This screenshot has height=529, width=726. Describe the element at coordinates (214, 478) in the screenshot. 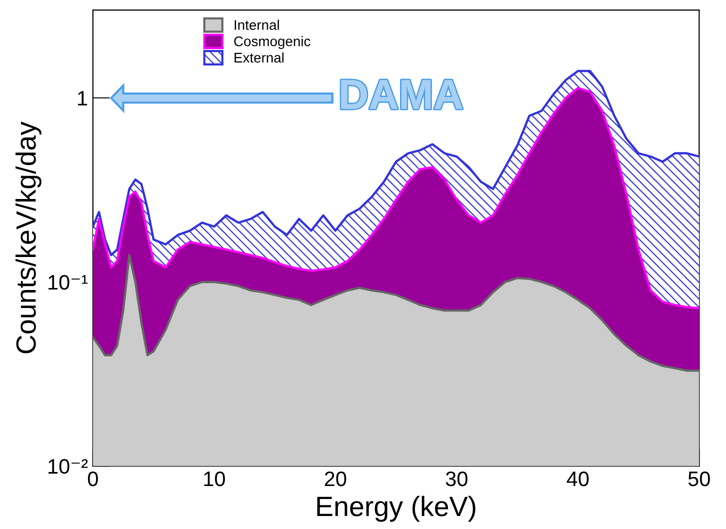

I see `x-tick-label: 10` at that location.